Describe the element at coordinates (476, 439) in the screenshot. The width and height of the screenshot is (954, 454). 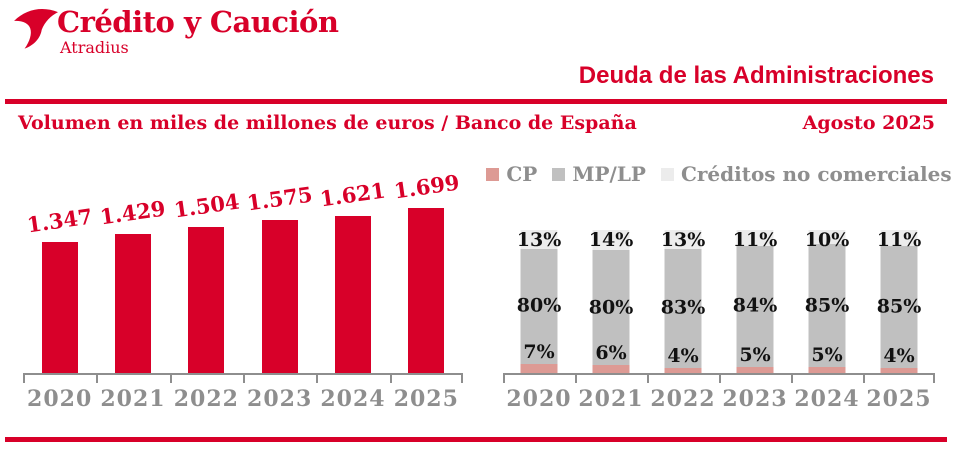
I see `footer-divider-rule` at that location.